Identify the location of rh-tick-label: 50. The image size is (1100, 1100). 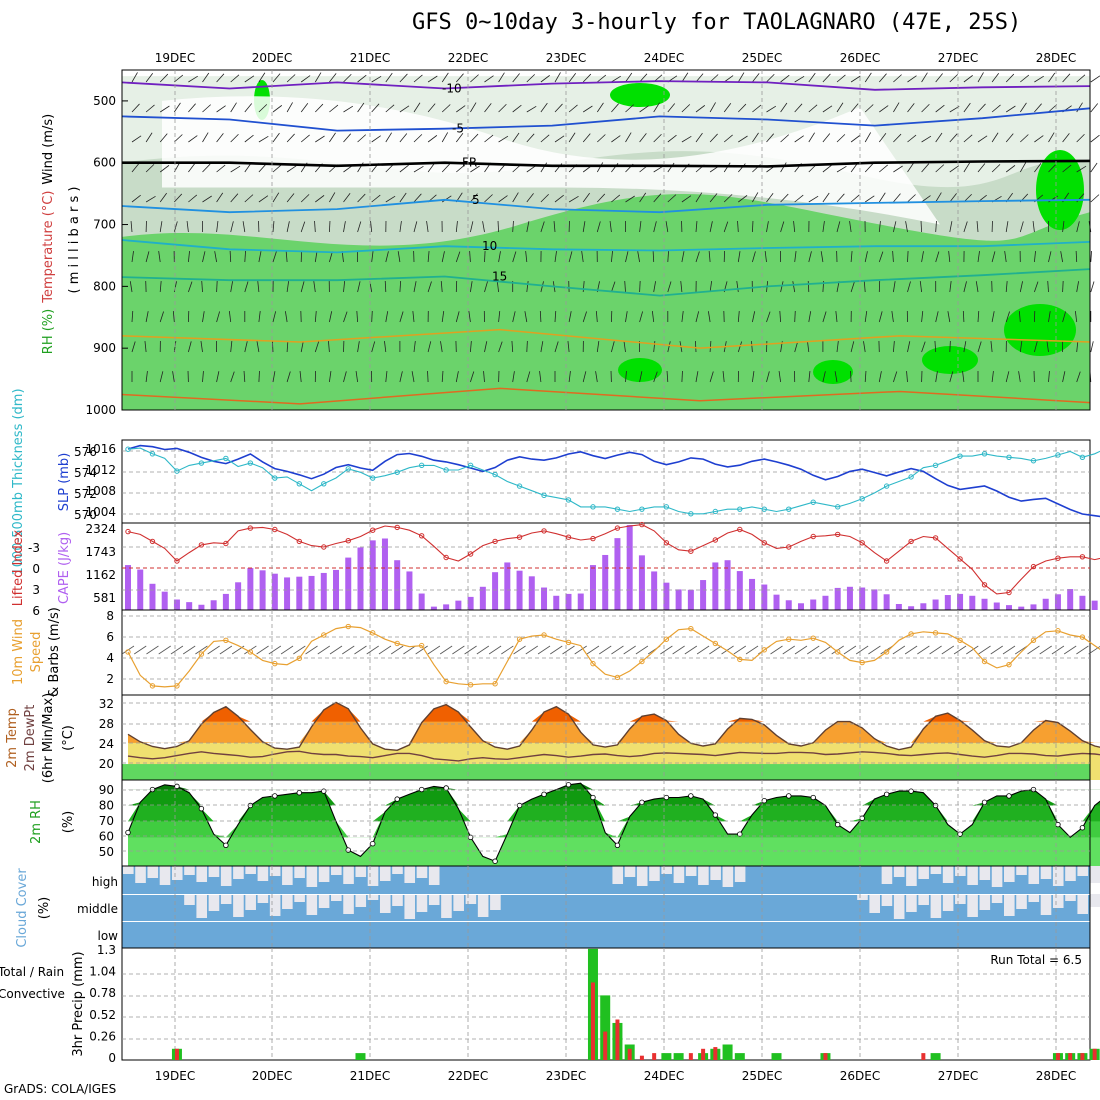
(106, 852).